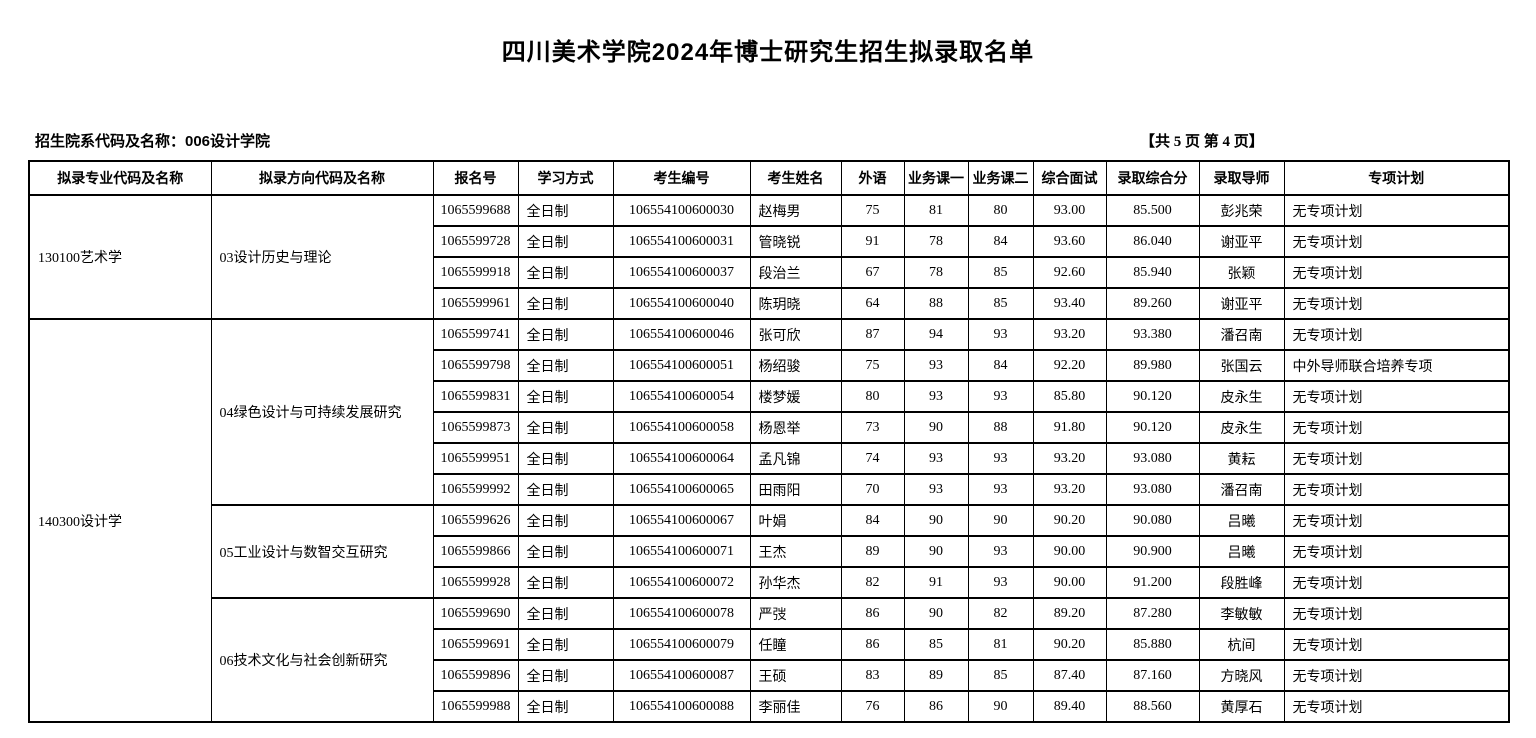 The height and width of the screenshot is (738, 1536). What do you see at coordinates (872, 551) in the screenshot?
I see `cell-foreign-lang: 89` at bounding box center [872, 551].